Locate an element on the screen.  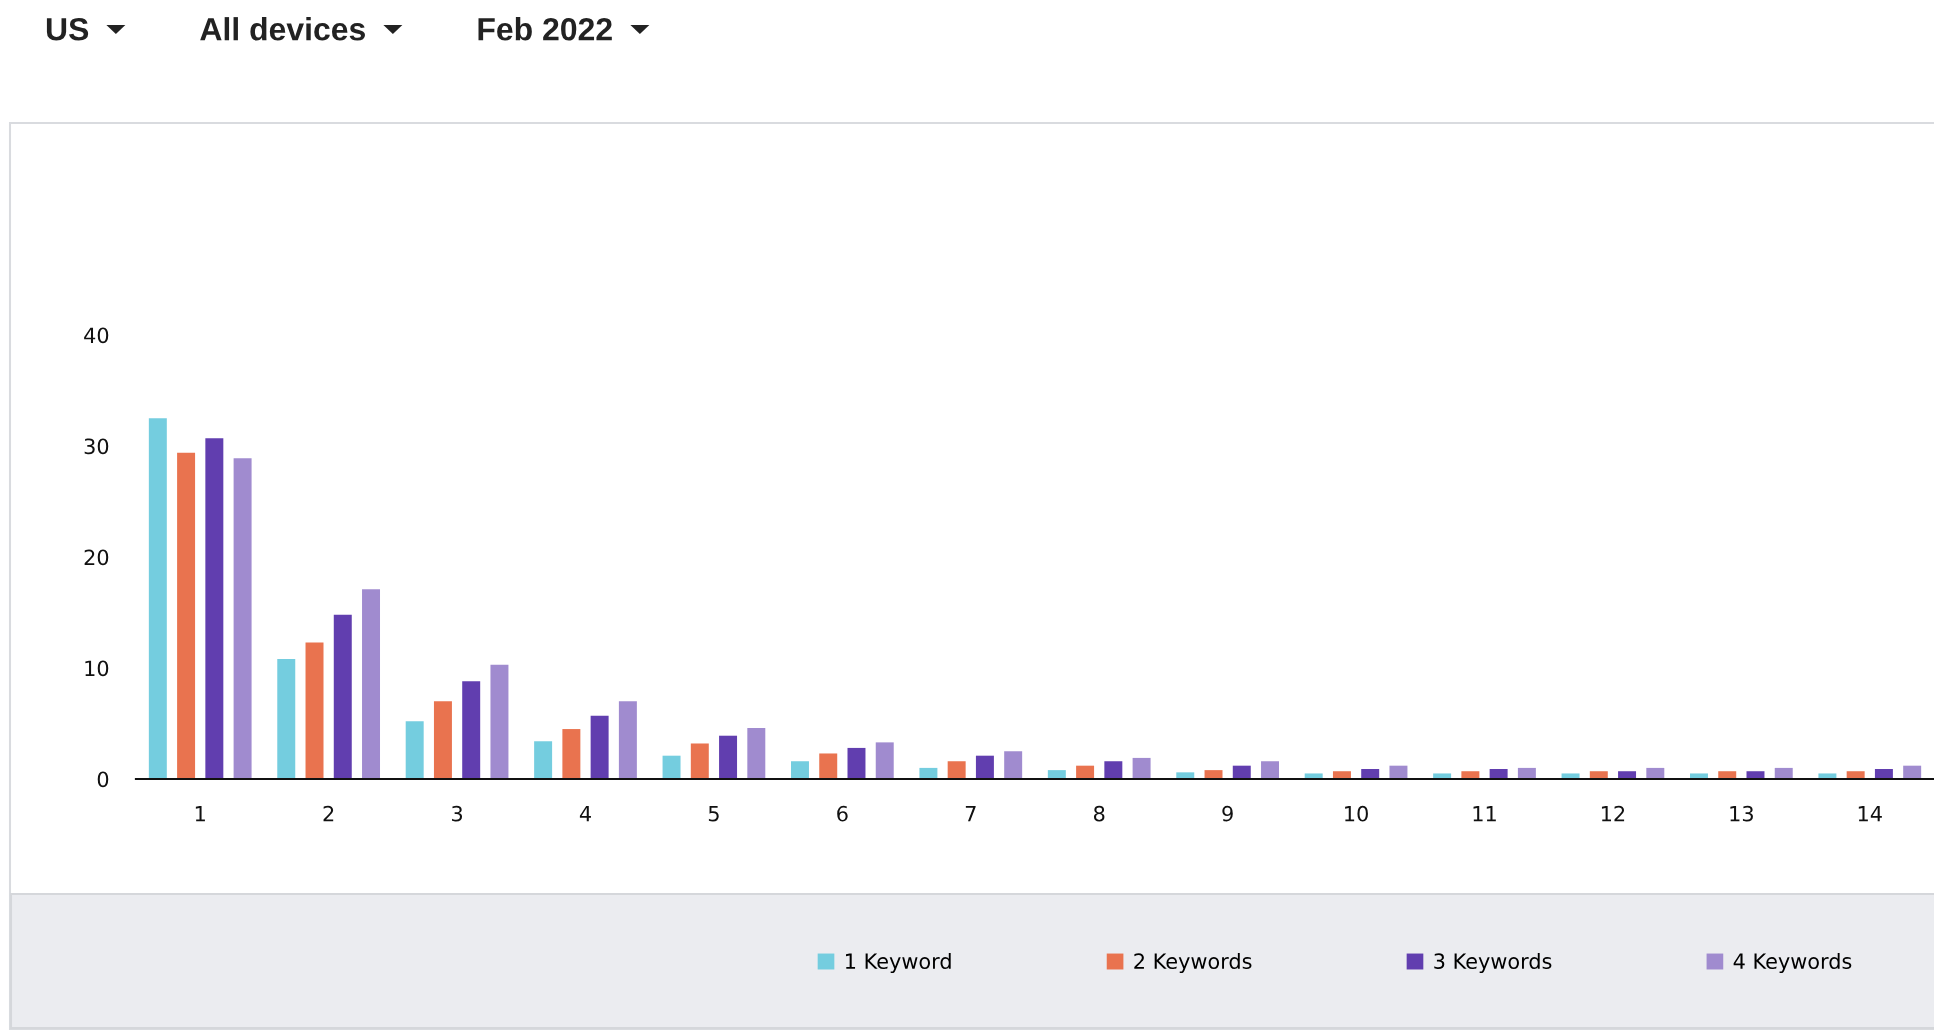
x-tick-label: 6 is located at coordinates (842, 813).